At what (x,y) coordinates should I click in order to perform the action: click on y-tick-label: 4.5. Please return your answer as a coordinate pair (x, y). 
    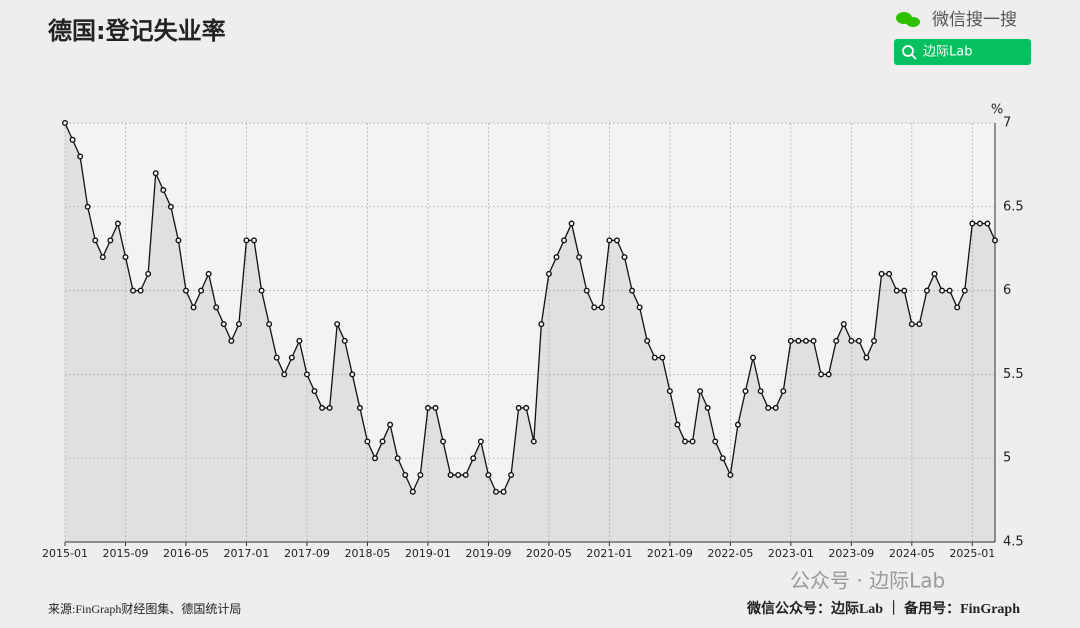
    Looking at the image, I should click on (1013, 542).